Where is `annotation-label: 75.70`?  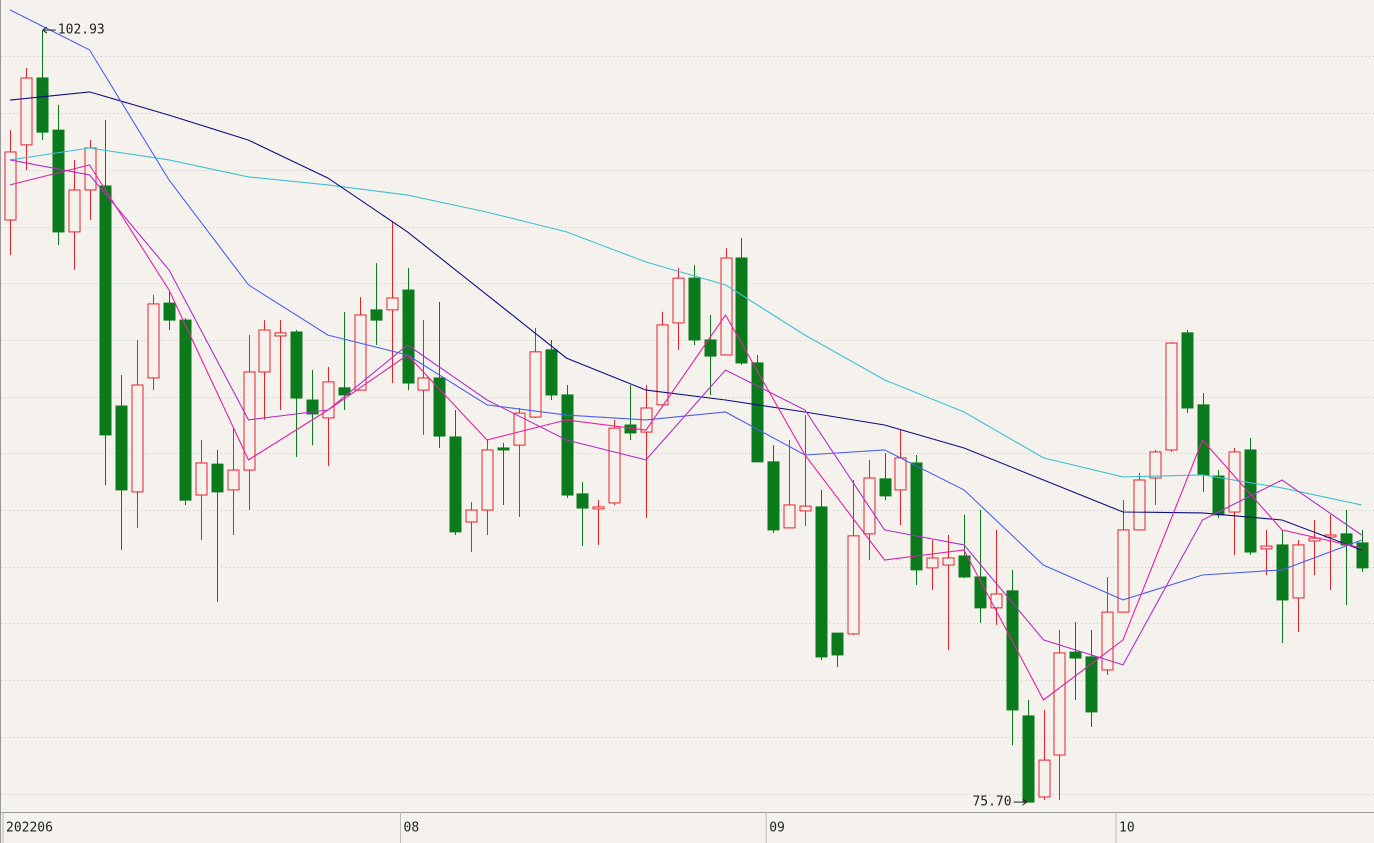
annotation-label: 75.70 is located at coordinates (991, 802).